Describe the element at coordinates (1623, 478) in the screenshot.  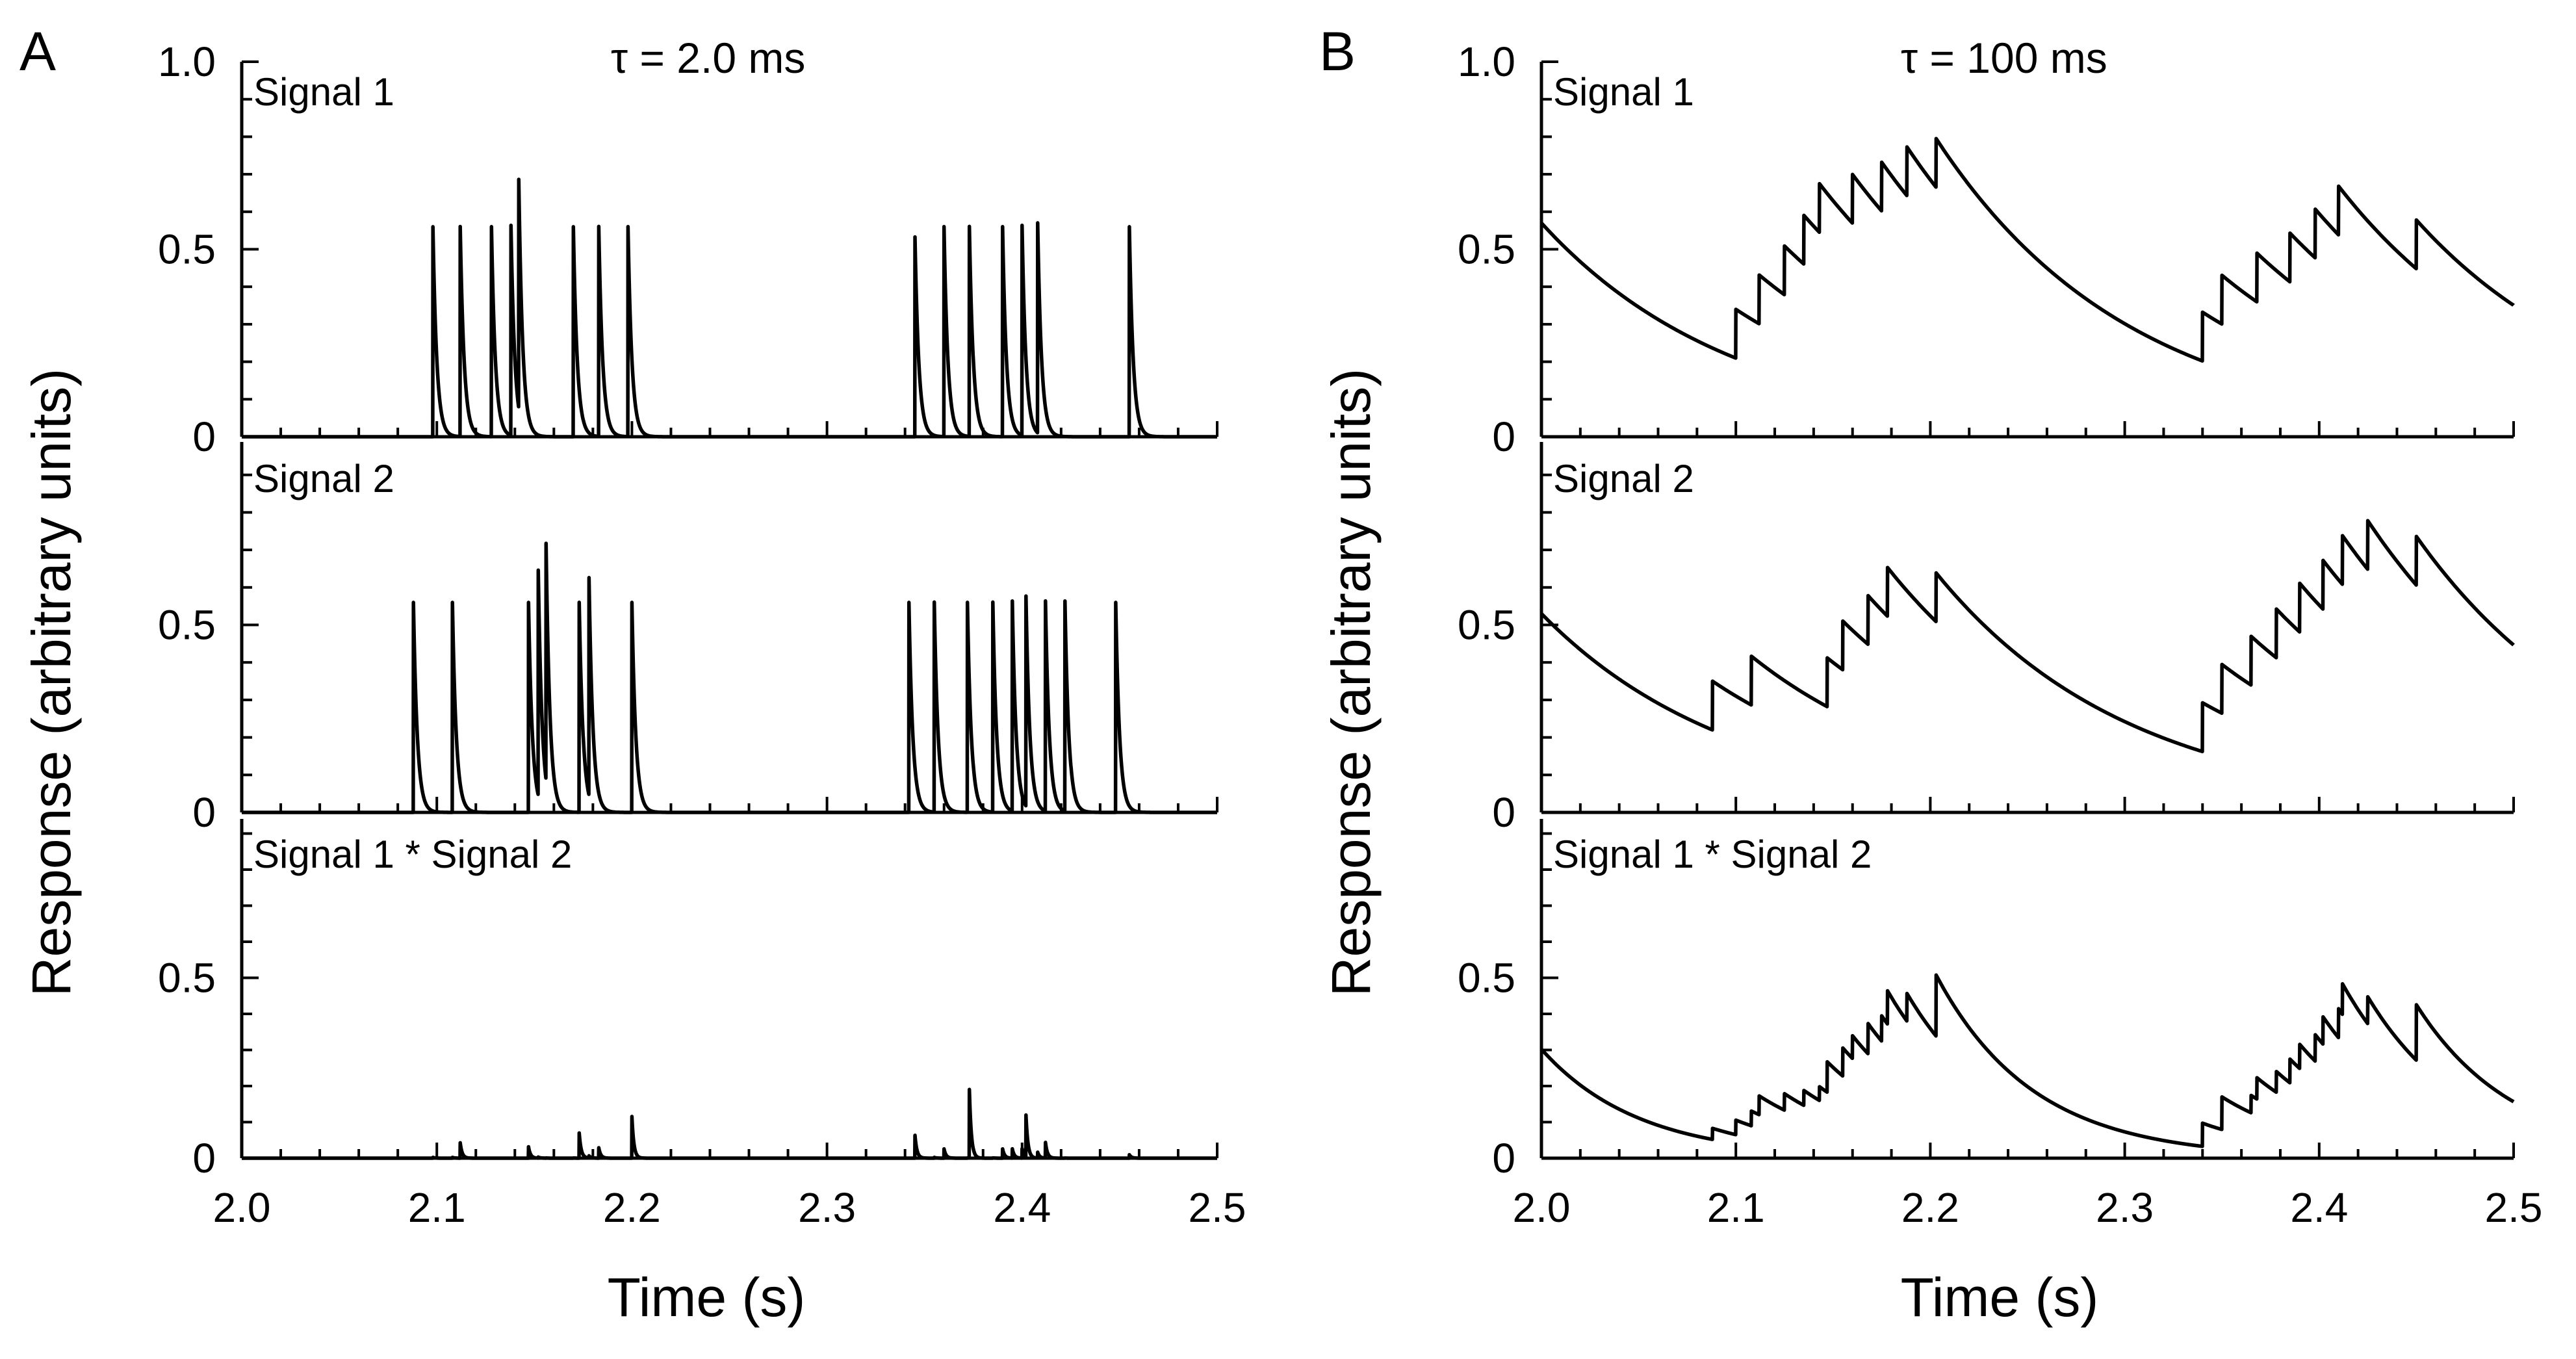
I see `panel-b-signal-2-label: Signal 2` at that location.